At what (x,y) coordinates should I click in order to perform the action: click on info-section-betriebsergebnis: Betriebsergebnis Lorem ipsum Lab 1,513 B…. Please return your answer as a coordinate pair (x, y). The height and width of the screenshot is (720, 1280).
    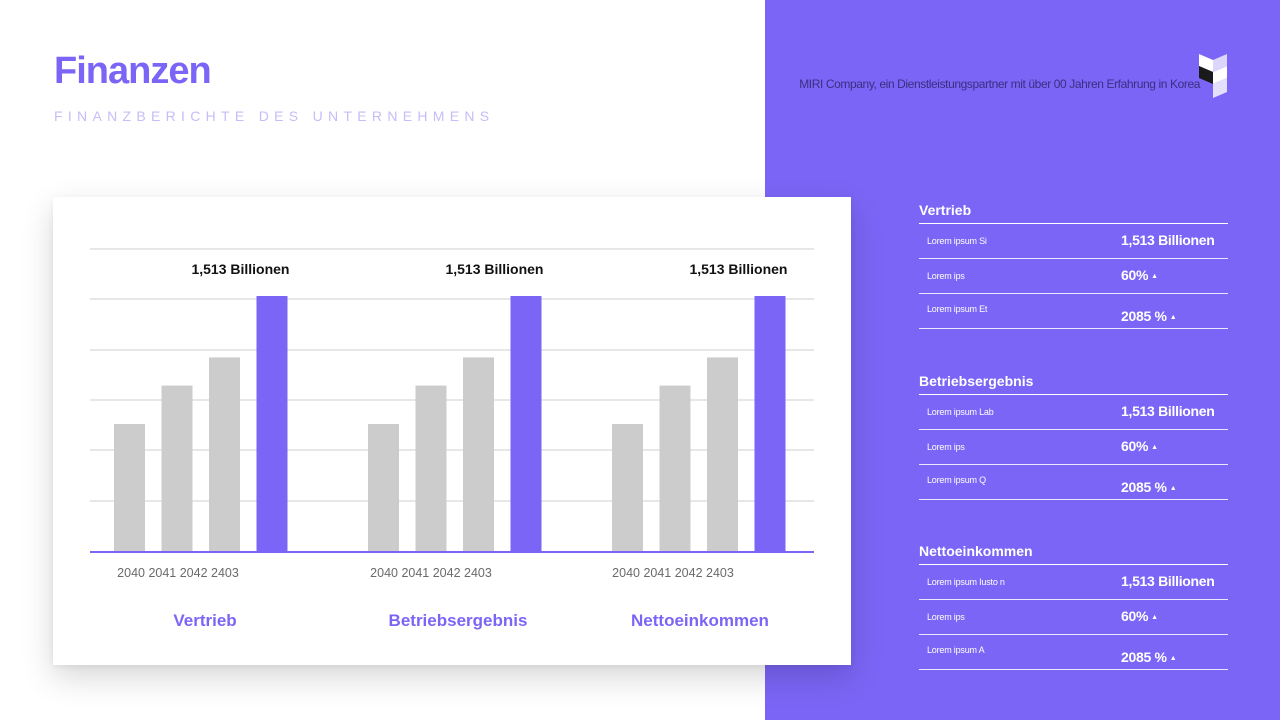
    Looking at the image, I should click on (1073, 435).